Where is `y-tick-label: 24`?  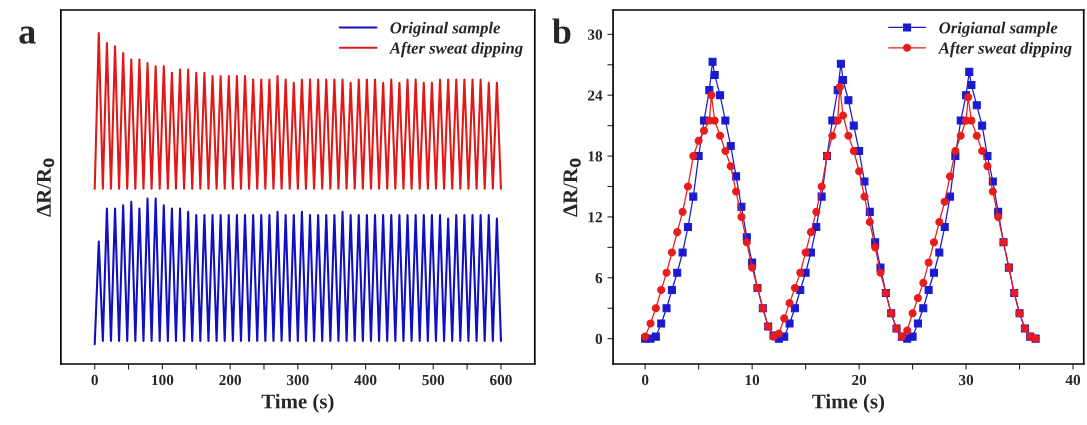 y-tick-label: 24 is located at coordinates (595, 95).